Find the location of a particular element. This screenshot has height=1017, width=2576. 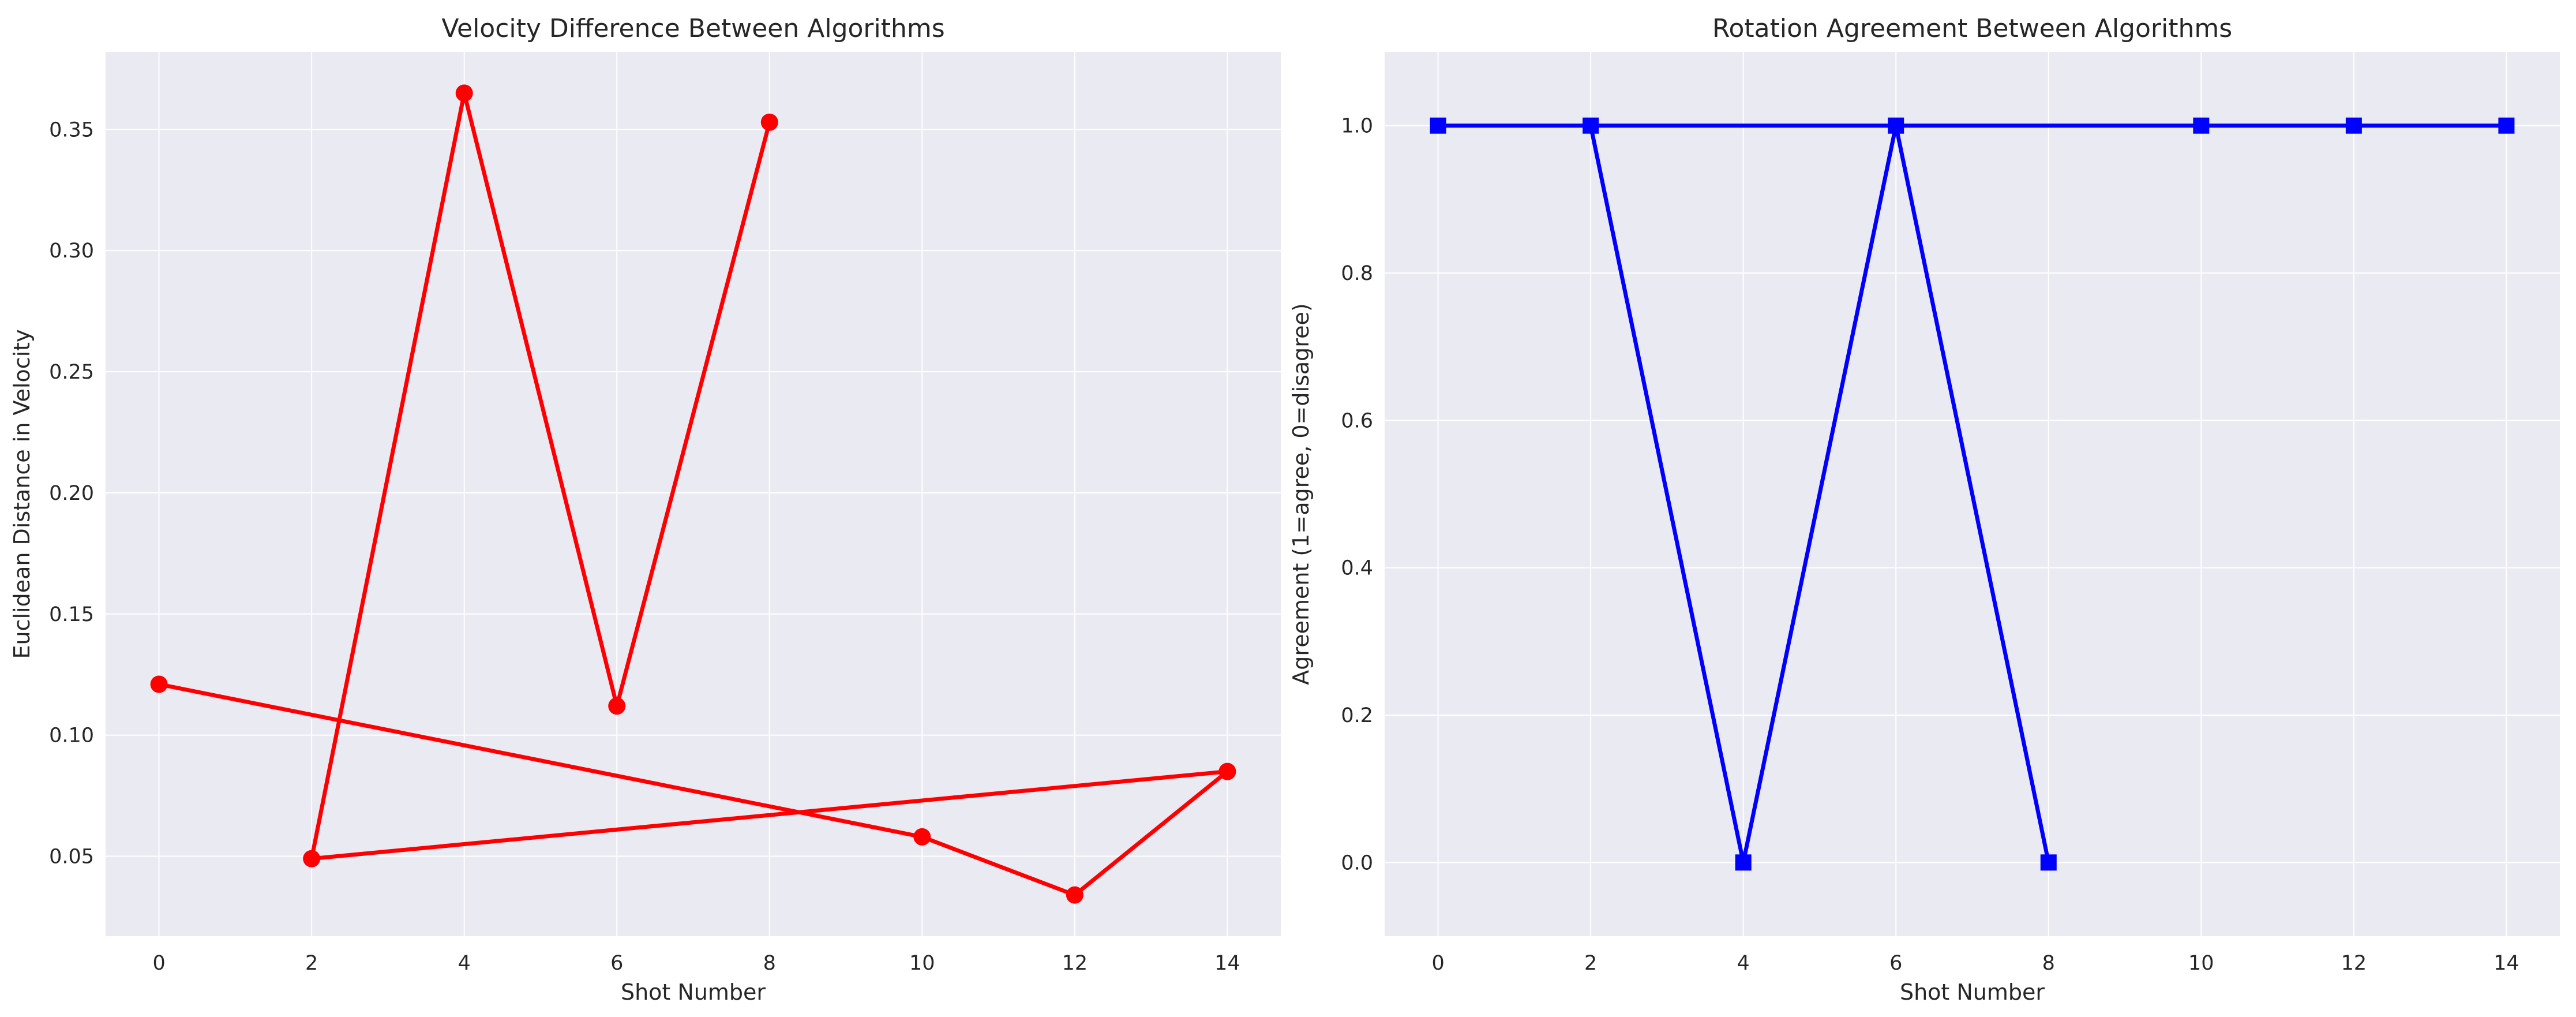

y-tick-label: 1.0 is located at coordinates (1357, 126).